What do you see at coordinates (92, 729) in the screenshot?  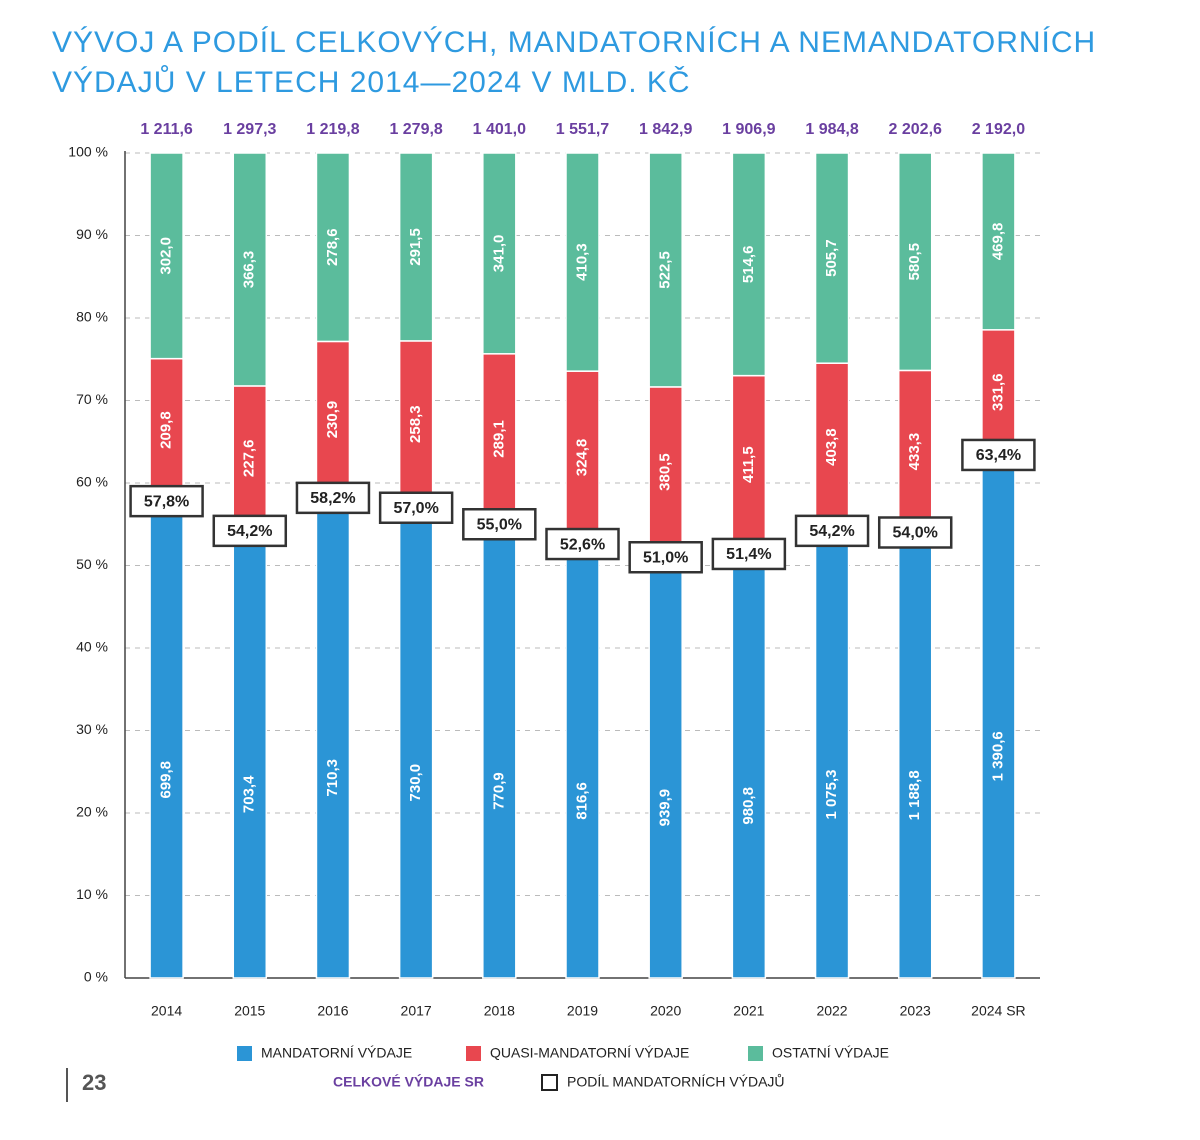 I see `y-tick-label: 30 %` at bounding box center [92, 729].